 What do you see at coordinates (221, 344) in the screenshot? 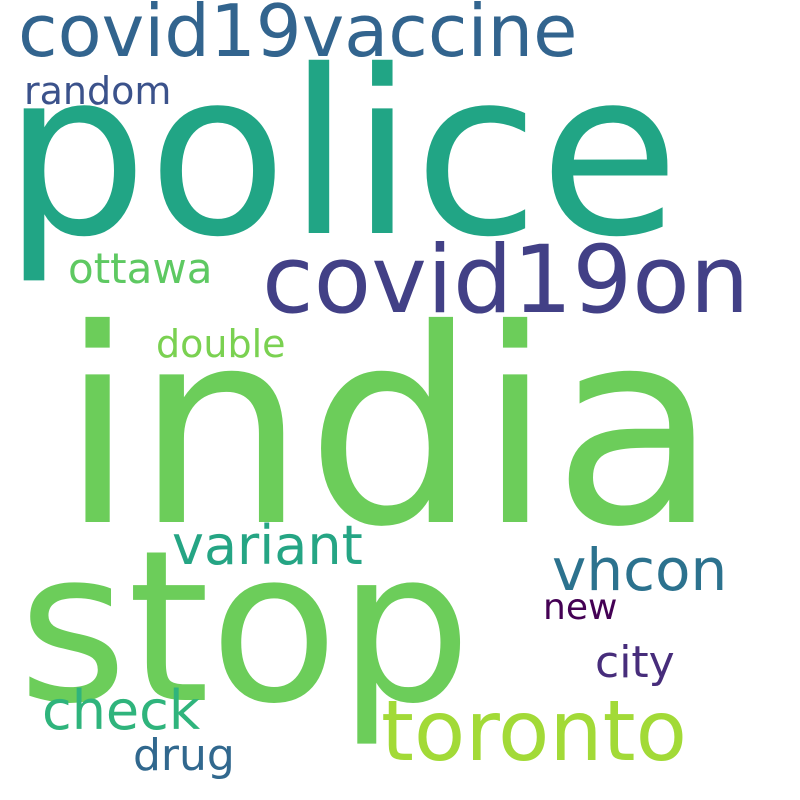
I see `word-double: double` at bounding box center [221, 344].